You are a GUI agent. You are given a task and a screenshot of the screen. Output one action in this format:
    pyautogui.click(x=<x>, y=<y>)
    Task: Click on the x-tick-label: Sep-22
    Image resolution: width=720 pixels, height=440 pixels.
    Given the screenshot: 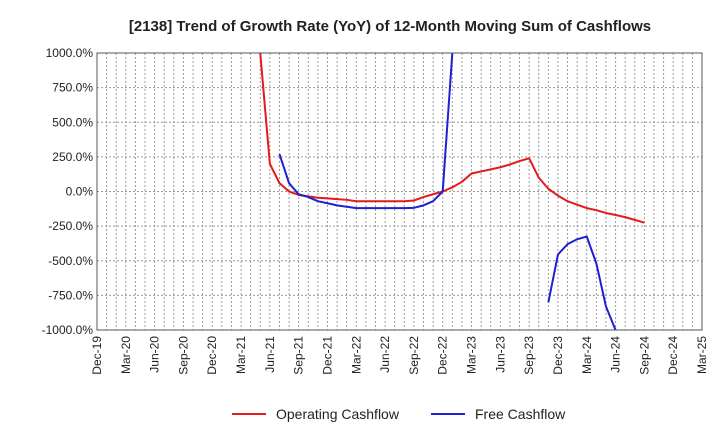 What is the action you would take?
    pyautogui.click(x=414, y=355)
    